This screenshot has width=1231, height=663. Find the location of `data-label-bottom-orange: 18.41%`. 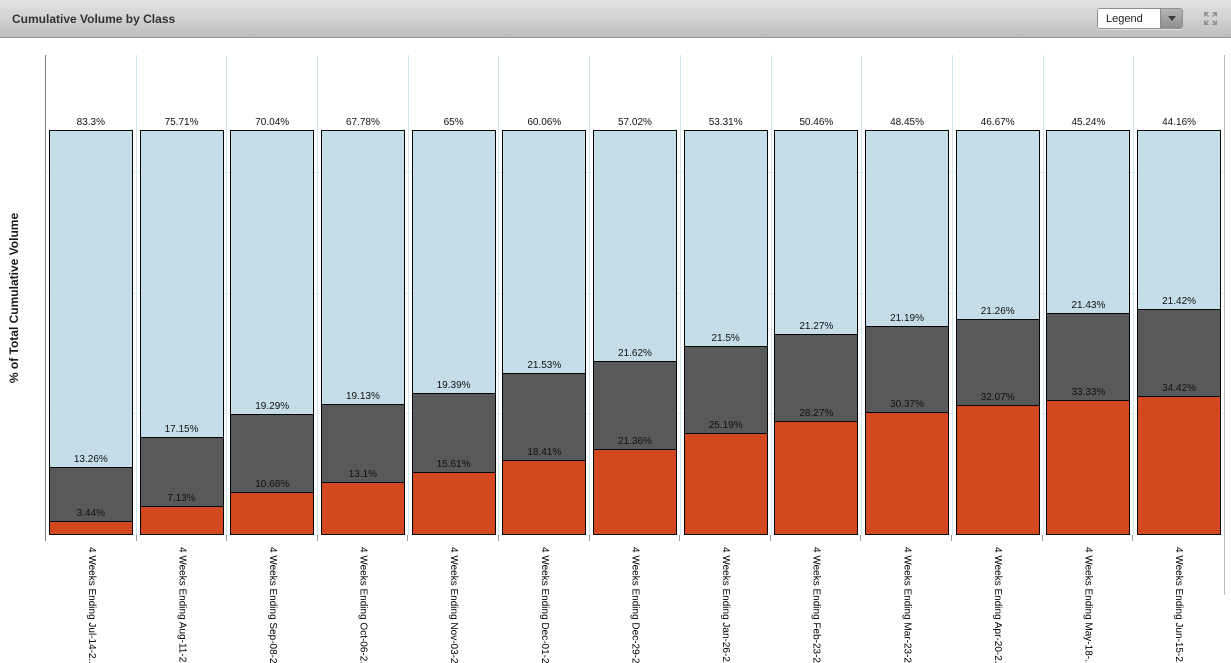

data-label-bottom-orange: 18.41% is located at coordinates (544, 453).